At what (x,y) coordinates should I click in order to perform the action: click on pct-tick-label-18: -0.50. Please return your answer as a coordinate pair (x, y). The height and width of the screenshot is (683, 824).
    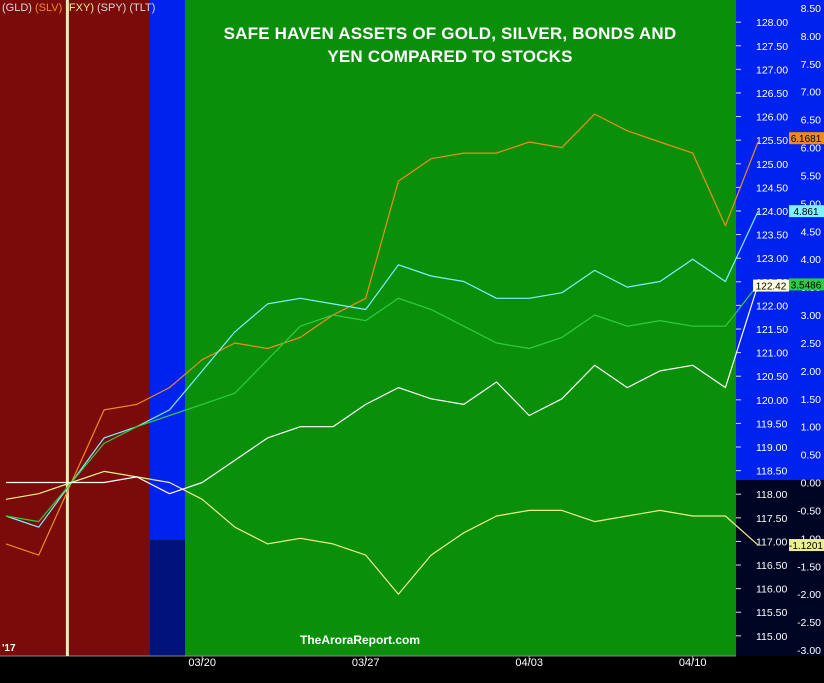
    Looking at the image, I should click on (809, 511).